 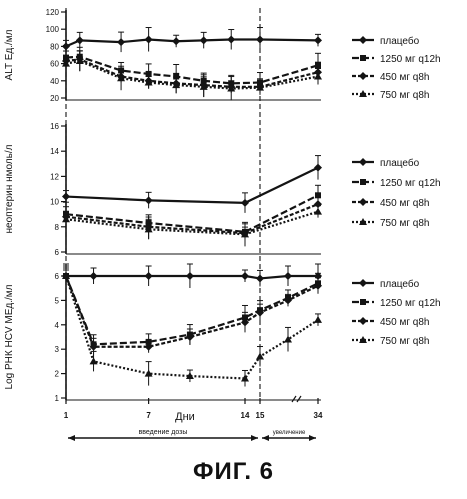 I want to click on y-tick-label: 2, so click(x=57, y=374).